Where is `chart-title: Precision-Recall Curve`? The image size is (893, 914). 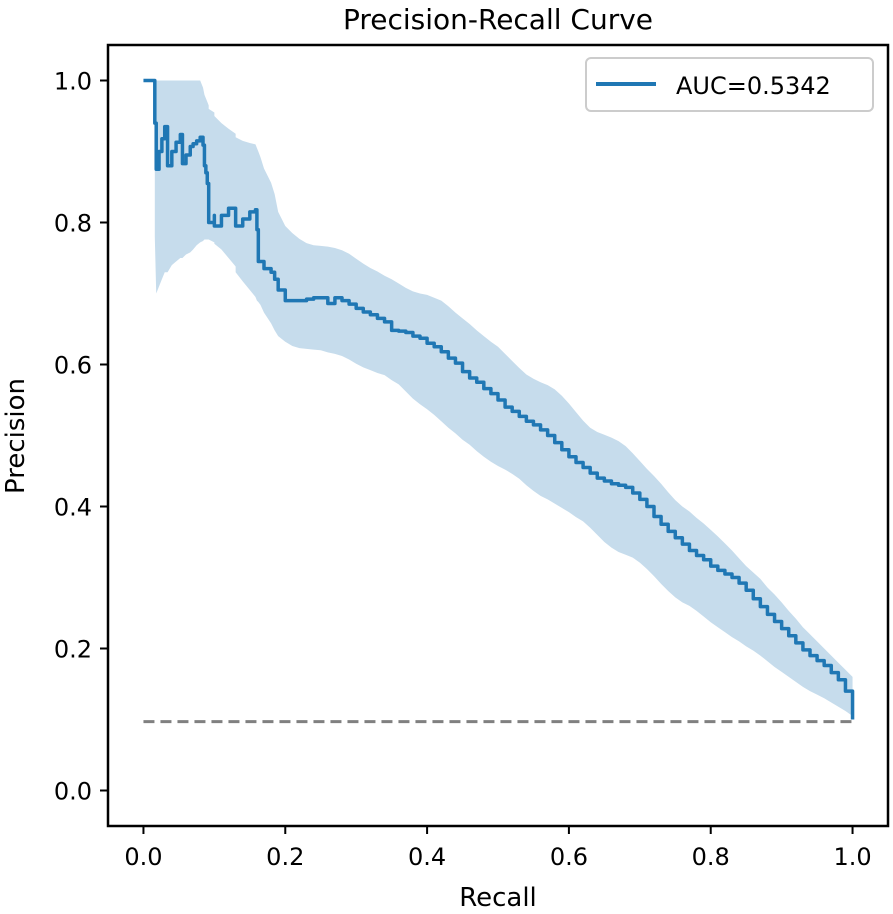 chart-title: Precision-Recall Curve is located at coordinates (498, 19).